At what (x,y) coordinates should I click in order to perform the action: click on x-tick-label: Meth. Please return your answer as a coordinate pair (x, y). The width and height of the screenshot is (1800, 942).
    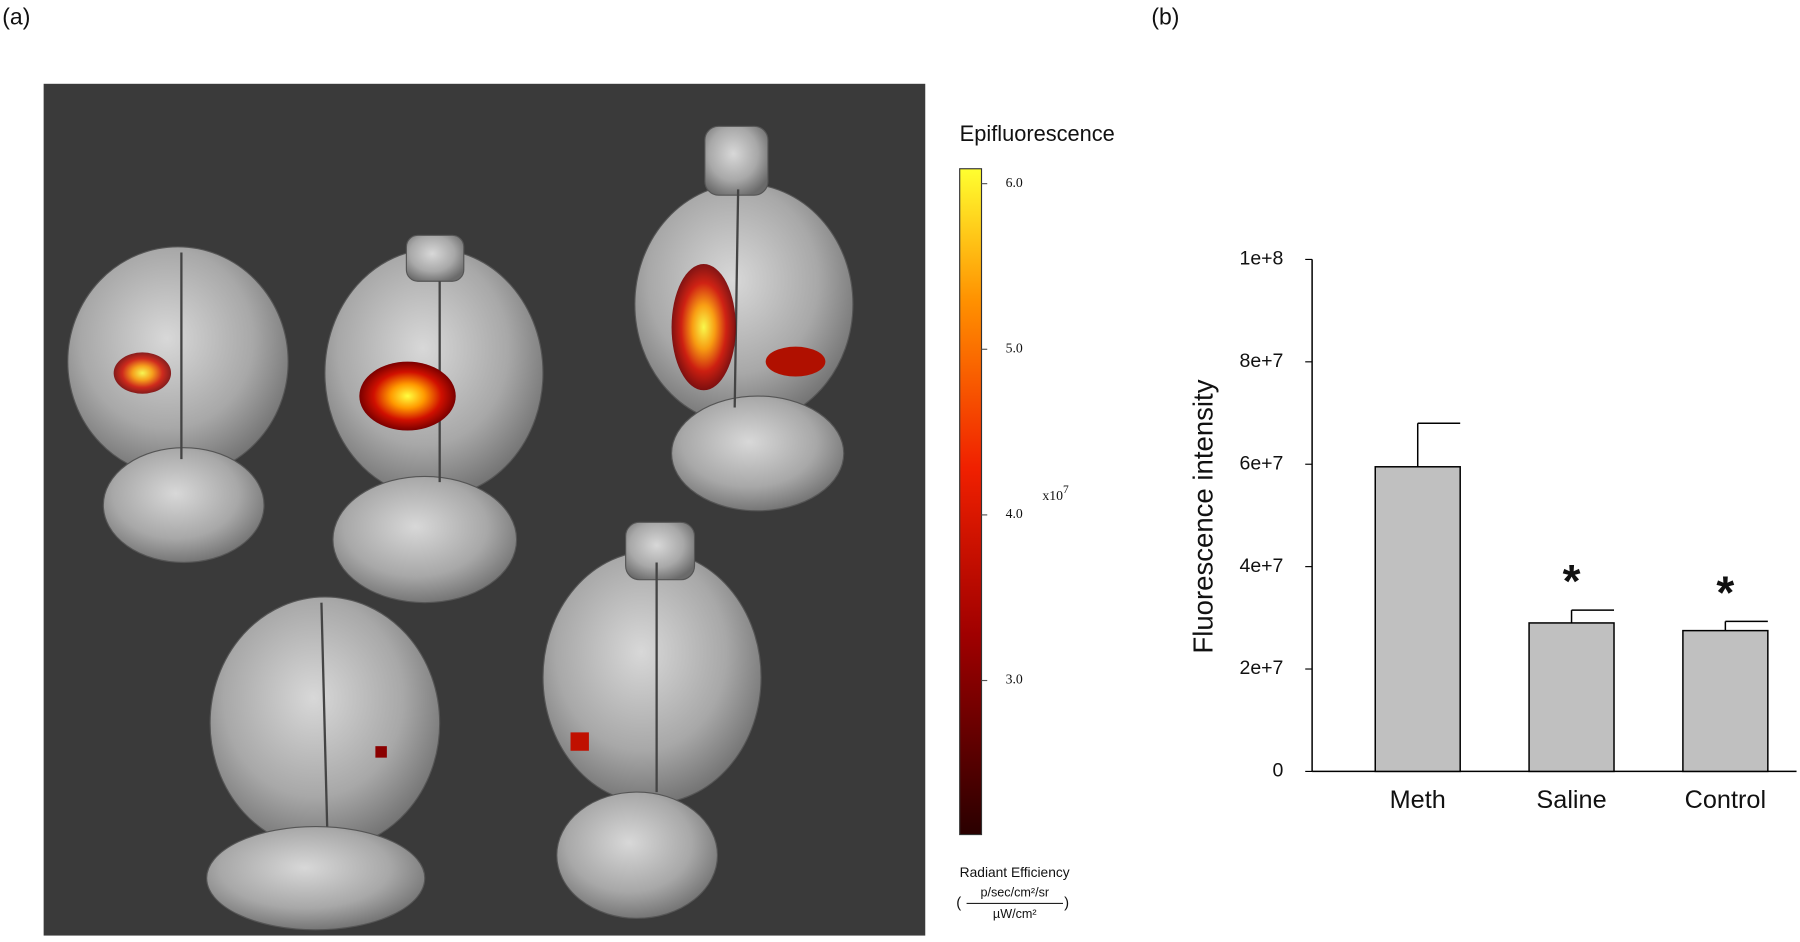
    Looking at the image, I should click on (1418, 800).